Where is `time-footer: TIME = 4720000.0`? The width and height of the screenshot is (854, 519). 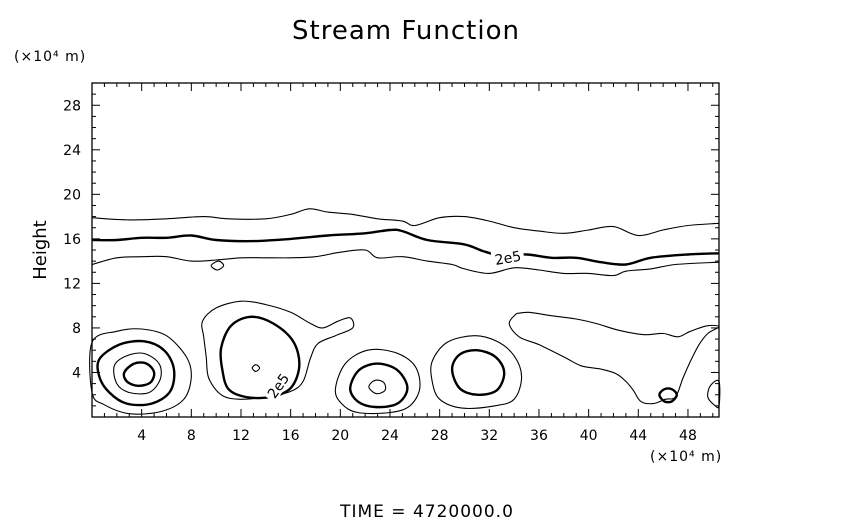 time-footer: TIME = 4720000.0 is located at coordinates (426, 510).